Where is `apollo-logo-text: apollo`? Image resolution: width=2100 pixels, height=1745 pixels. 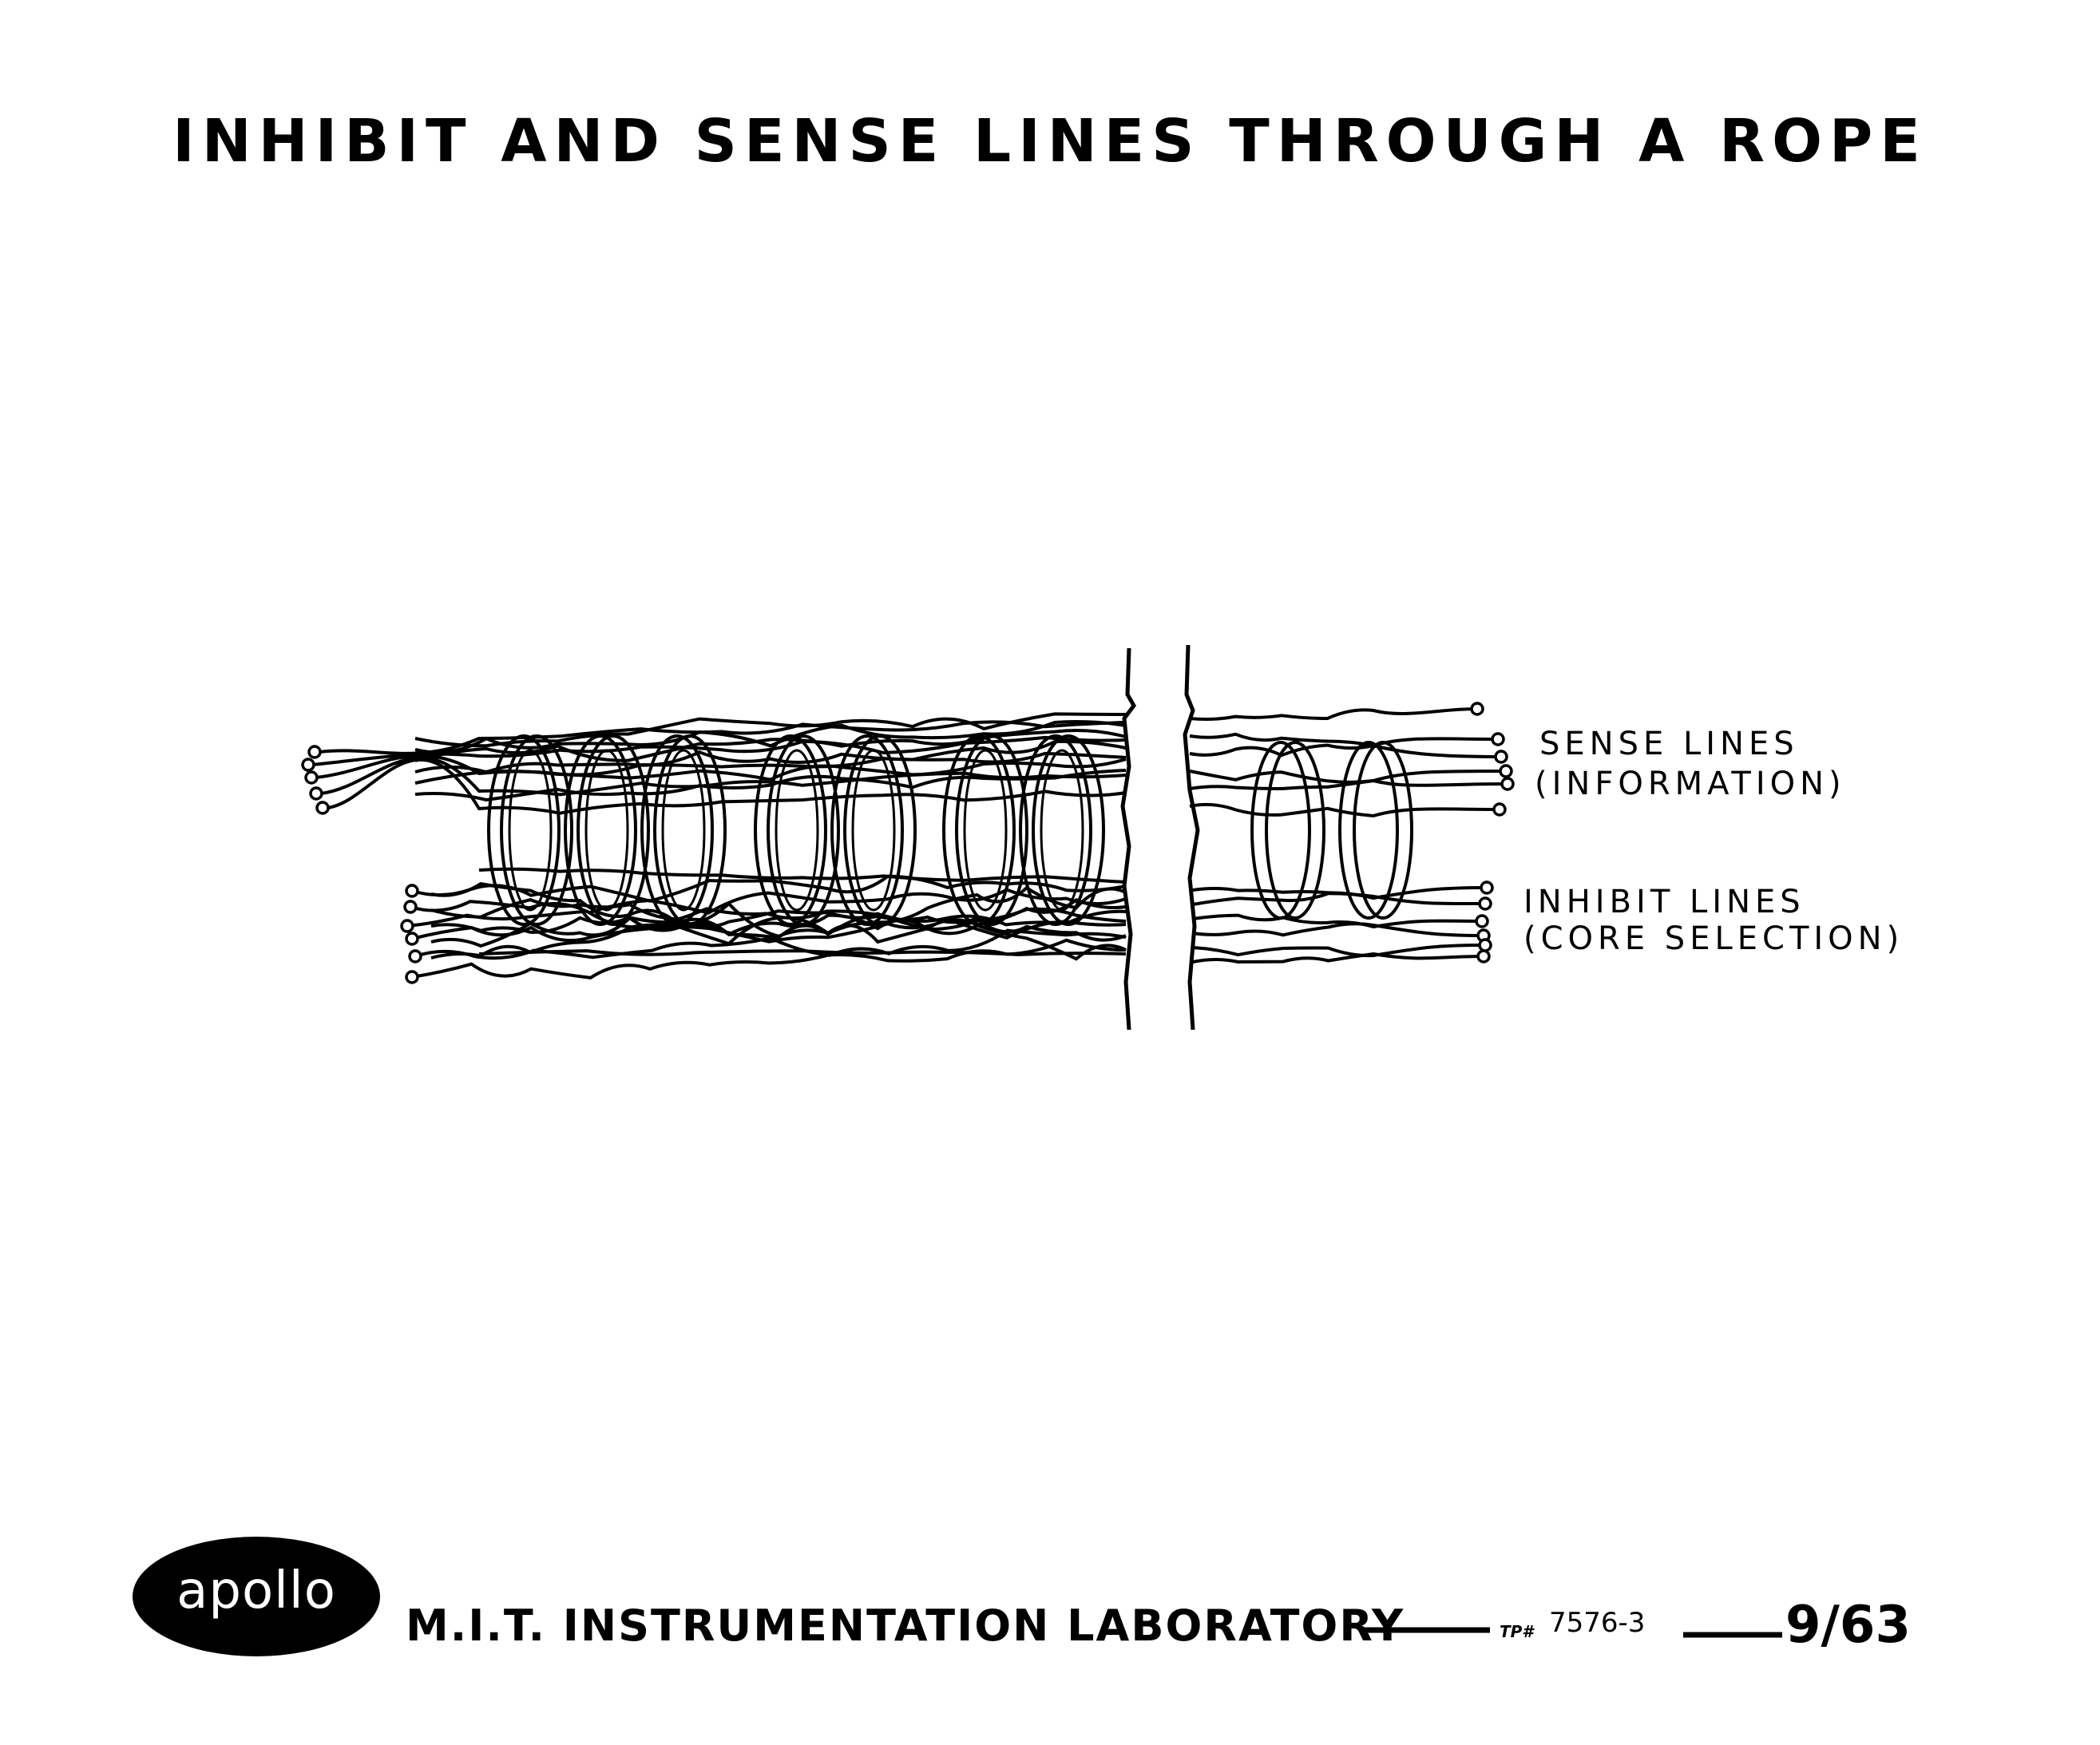 apollo-logo-text: apollo is located at coordinates (256, 1590).